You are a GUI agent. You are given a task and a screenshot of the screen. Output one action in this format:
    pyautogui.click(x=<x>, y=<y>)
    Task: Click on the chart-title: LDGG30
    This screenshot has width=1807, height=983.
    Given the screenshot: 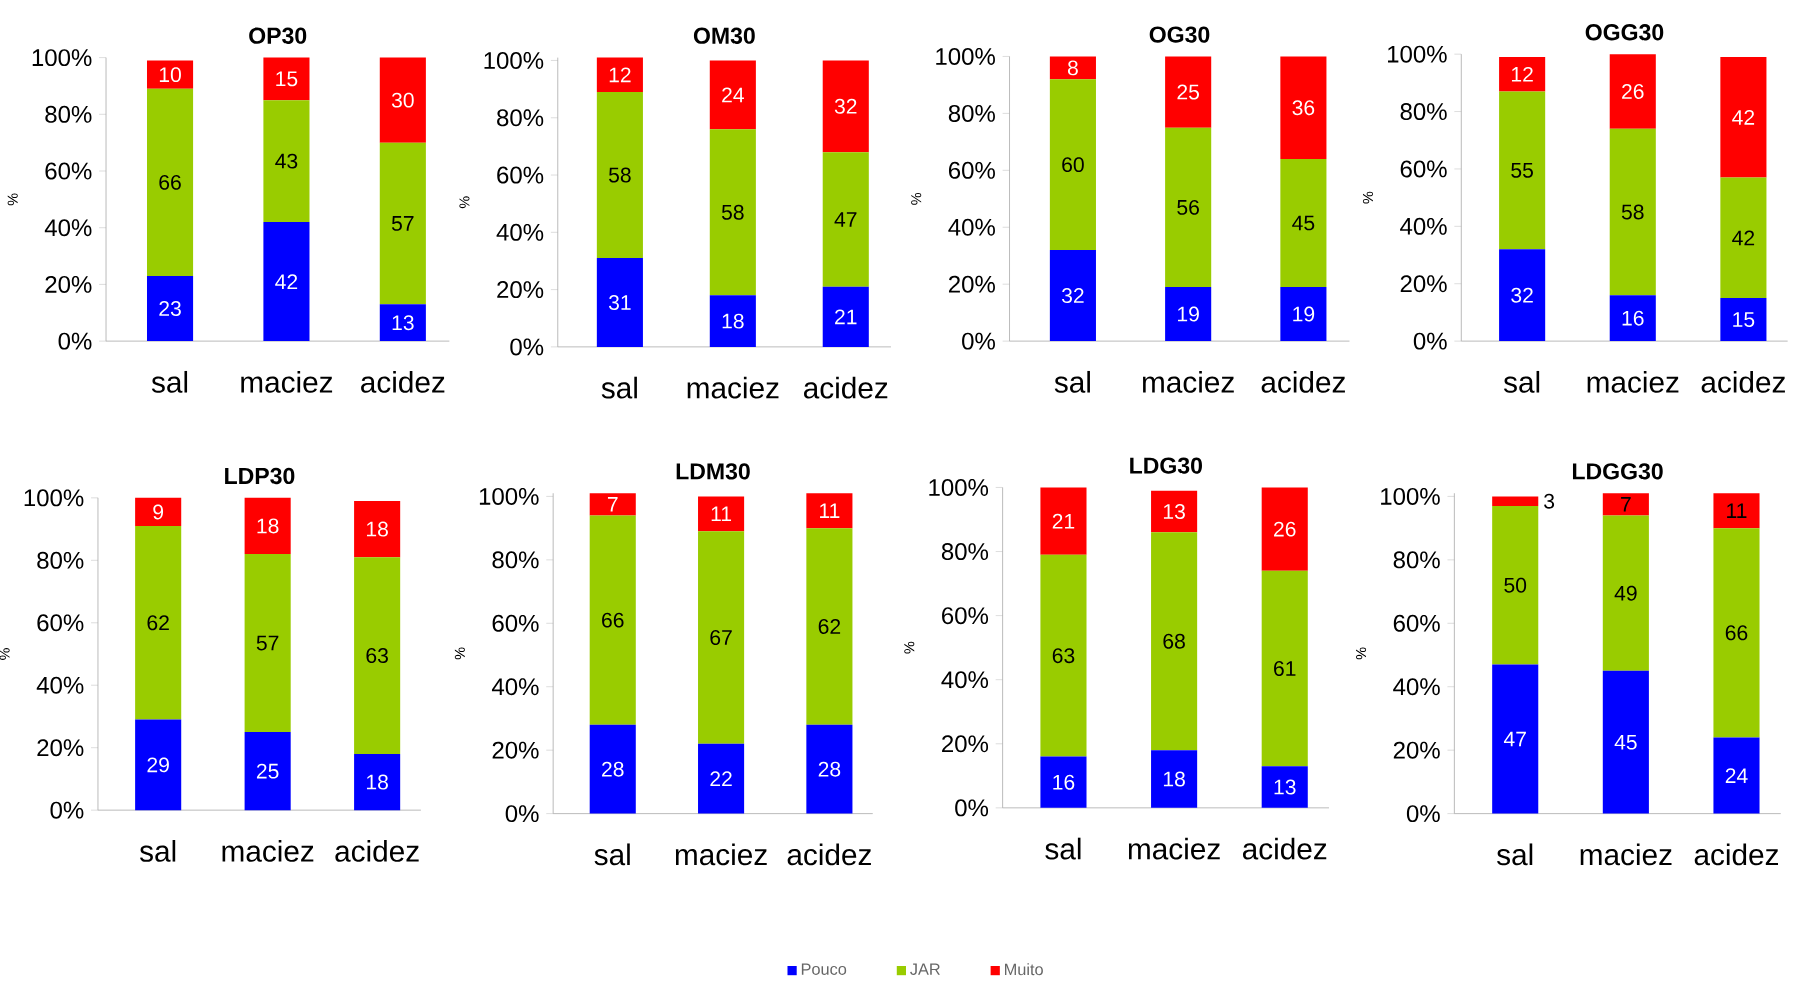 What is the action you would take?
    pyautogui.click(x=1617, y=471)
    